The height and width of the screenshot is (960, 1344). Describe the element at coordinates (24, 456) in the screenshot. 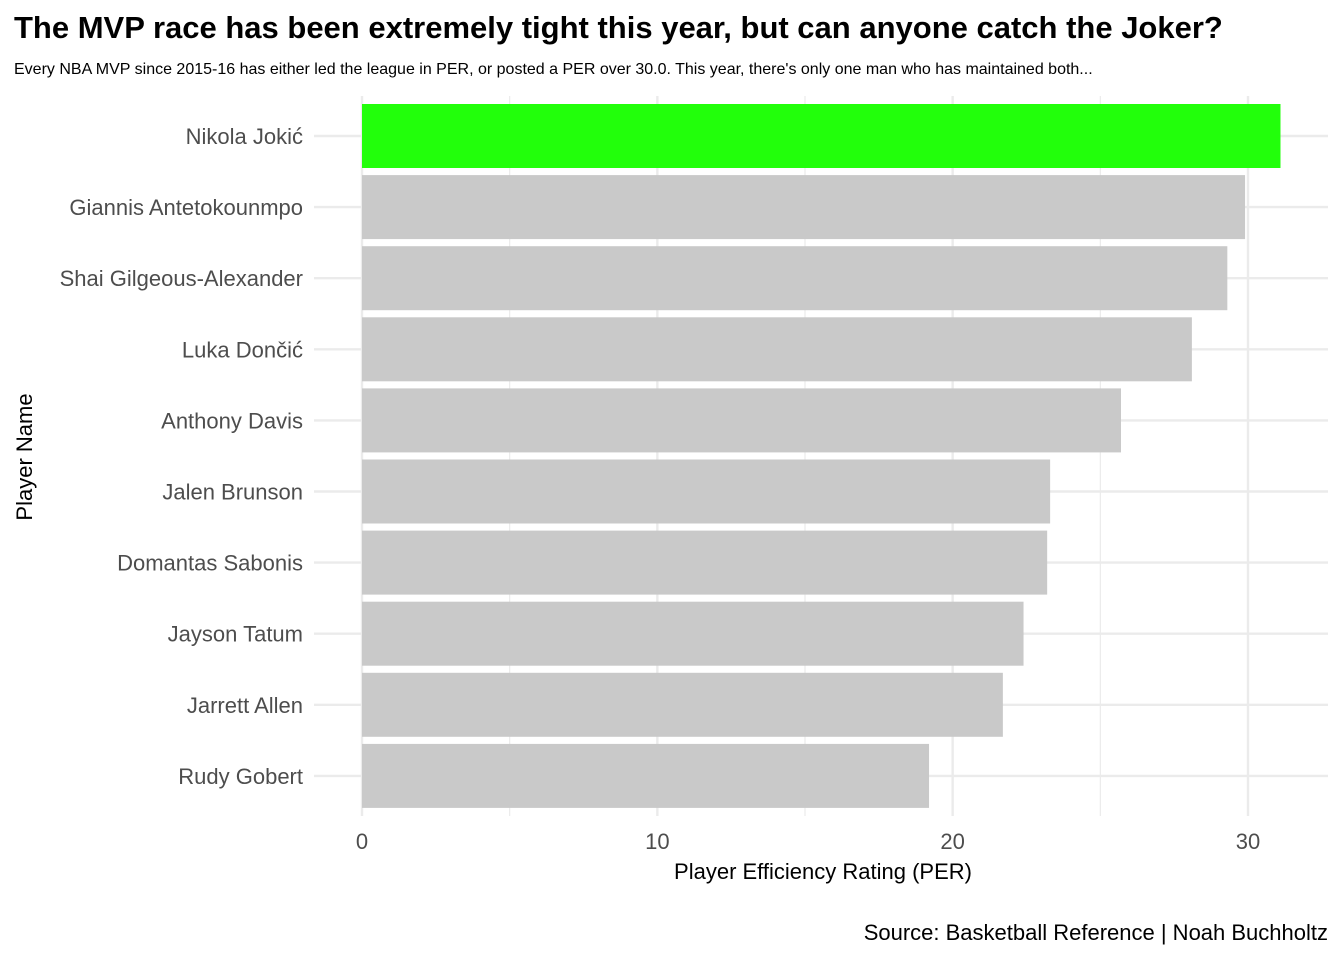

I see `y-axis-title: Player Name` at that location.